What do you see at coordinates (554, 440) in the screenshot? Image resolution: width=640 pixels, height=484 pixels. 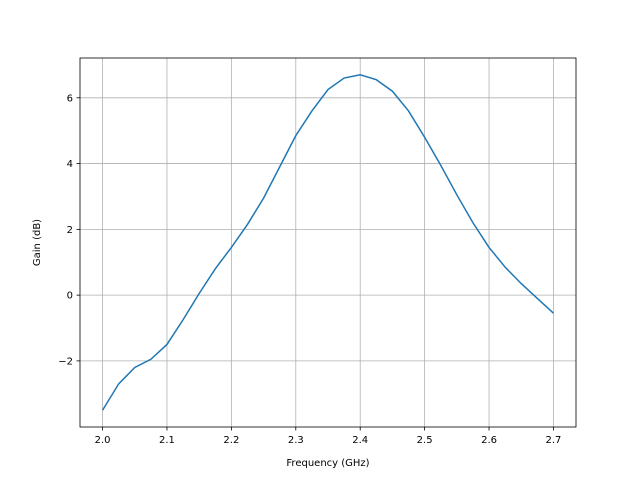 I see `x-tick-label: 2.7` at bounding box center [554, 440].